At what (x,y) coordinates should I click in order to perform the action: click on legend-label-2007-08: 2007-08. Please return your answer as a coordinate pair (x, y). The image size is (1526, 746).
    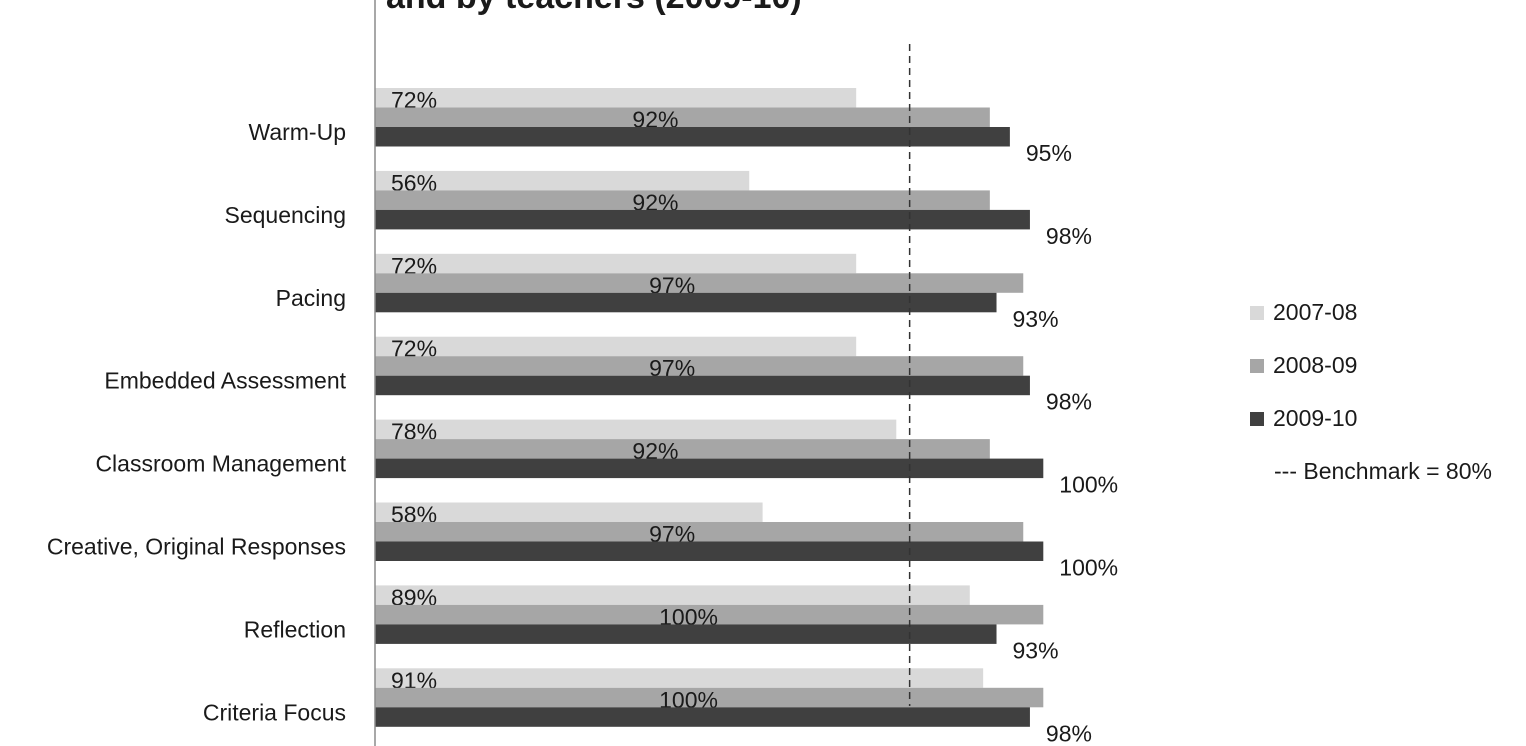
    Looking at the image, I should click on (1315, 312).